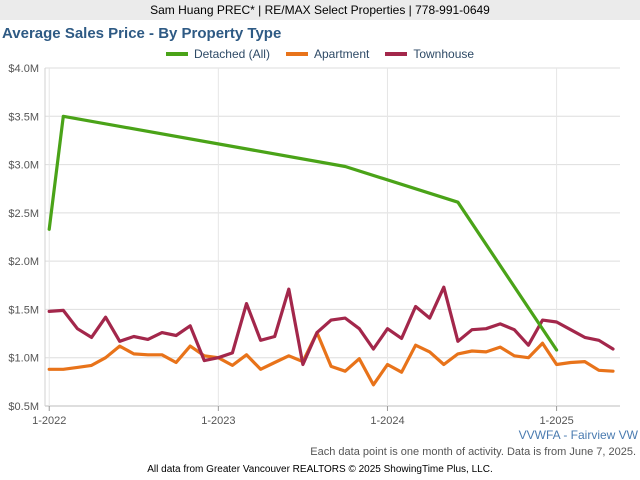  What do you see at coordinates (23, 407) in the screenshot?
I see `y-tick-label: $0.5M` at bounding box center [23, 407].